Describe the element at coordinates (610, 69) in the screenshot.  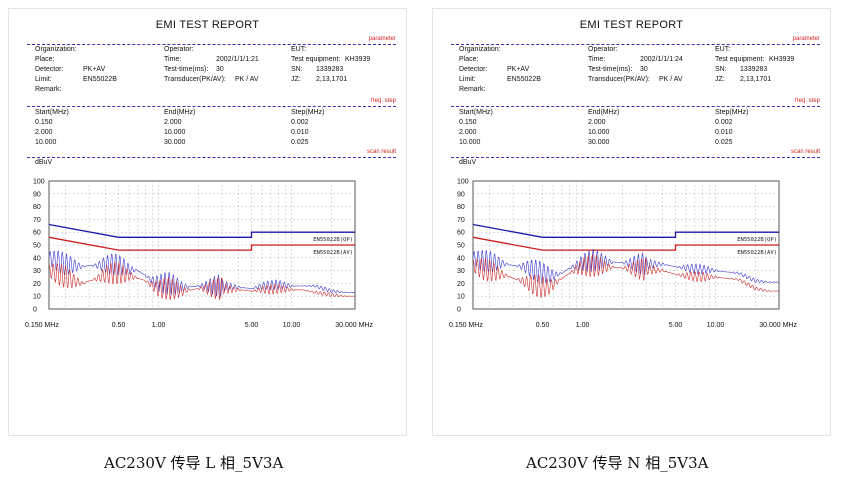
I see `test-time-label: Test-time(ms):` at that location.